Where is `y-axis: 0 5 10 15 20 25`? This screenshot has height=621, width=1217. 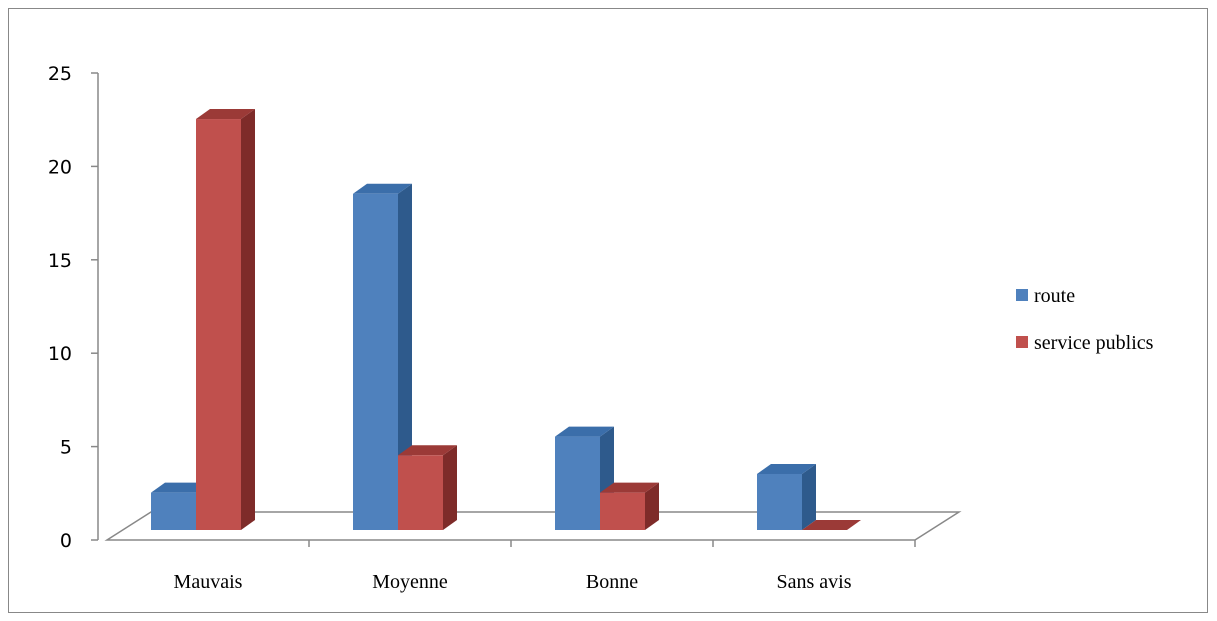
y-axis: 0 5 10 15 20 25 is located at coordinates (73, 307).